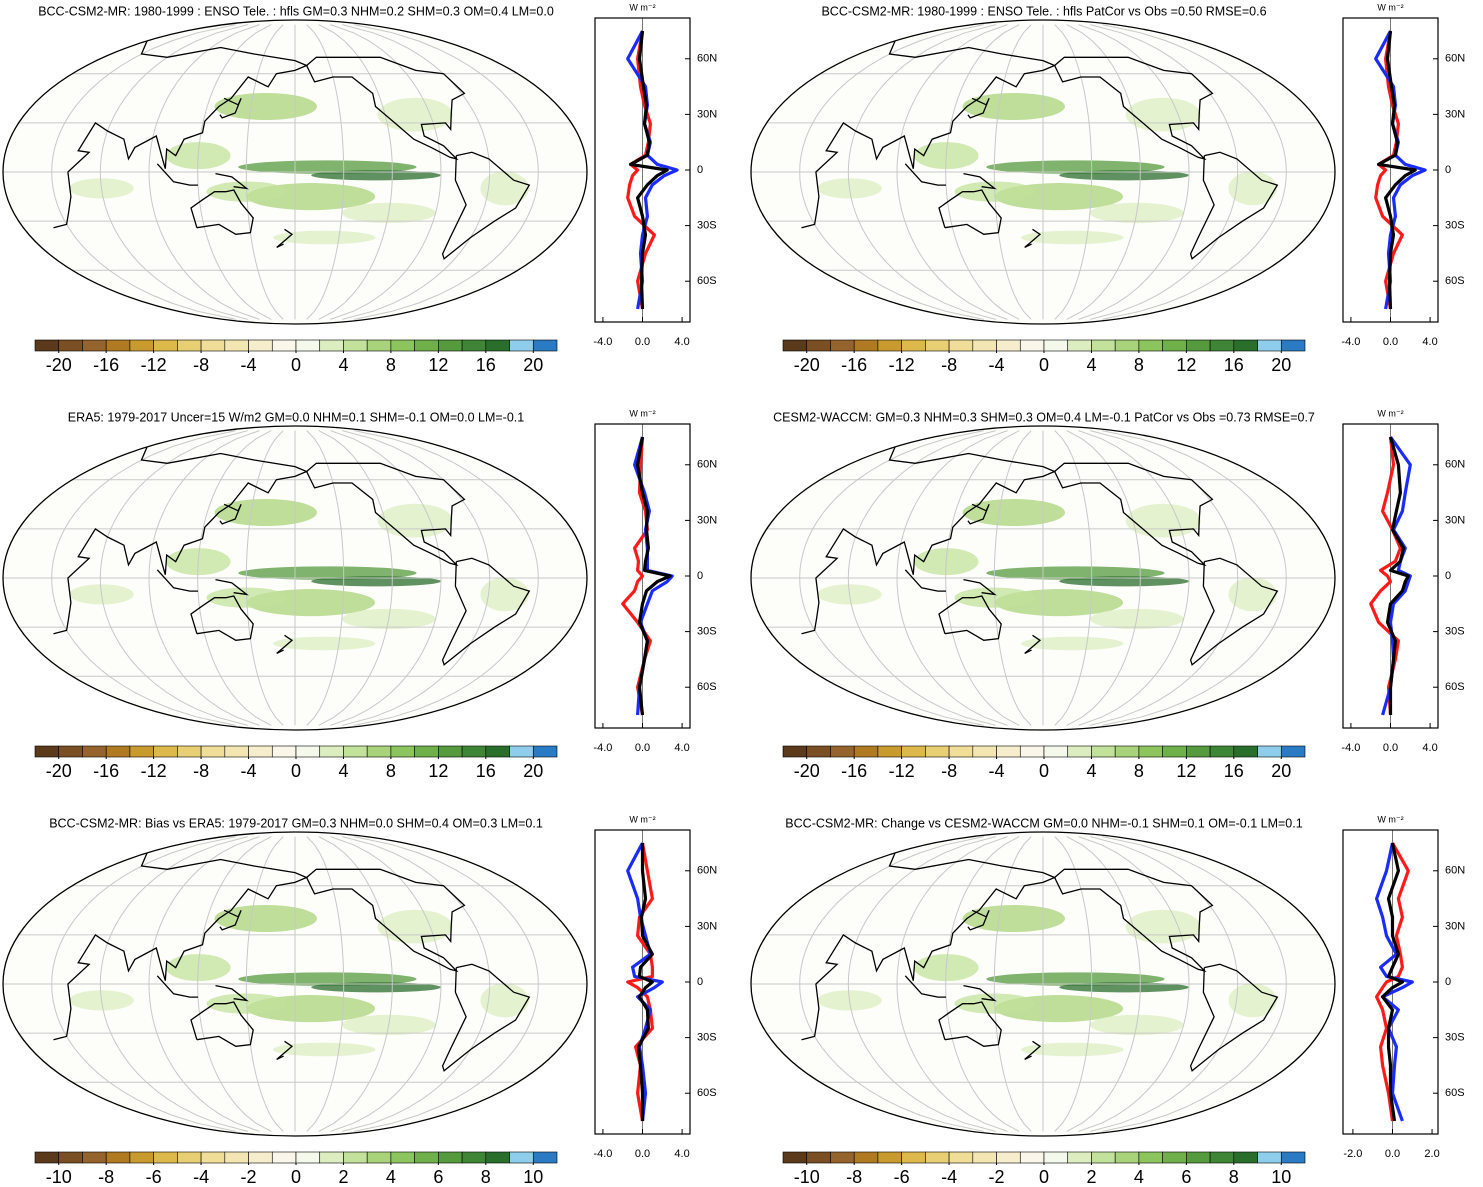 The width and height of the screenshot is (1483, 1187). What do you see at coordinates (902, 1177) in the screenshot?
I see `colorbar-label: -6` at bounding box center [902, 1177].